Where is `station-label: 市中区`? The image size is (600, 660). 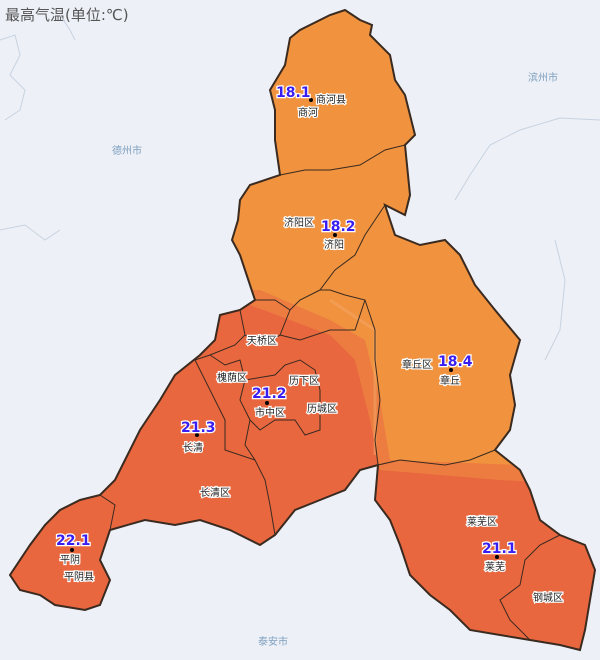 station-label: 市中区 is located at coordinates (270, 412).